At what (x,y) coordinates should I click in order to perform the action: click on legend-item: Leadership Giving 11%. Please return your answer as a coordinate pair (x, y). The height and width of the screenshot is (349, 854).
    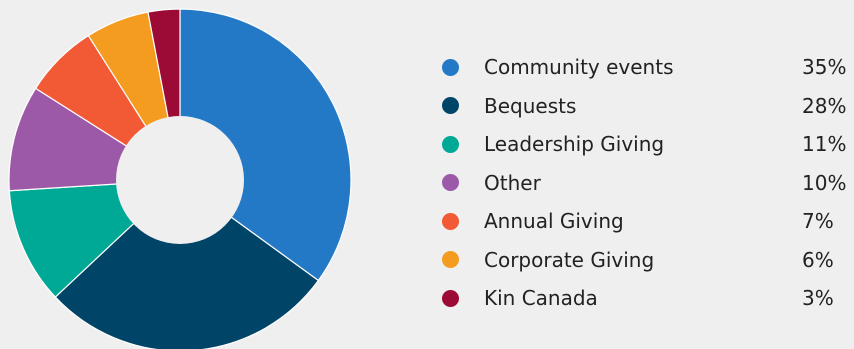
    Looking at the image, I should click on (645, 144).